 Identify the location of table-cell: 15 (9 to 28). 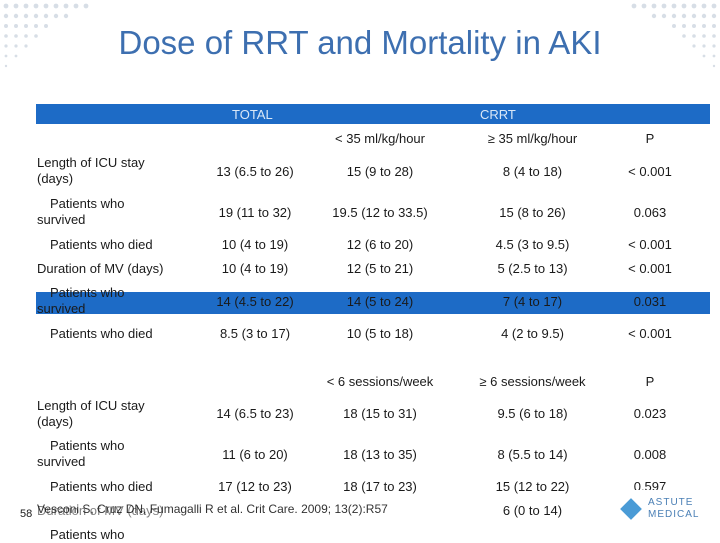
(380, 171).